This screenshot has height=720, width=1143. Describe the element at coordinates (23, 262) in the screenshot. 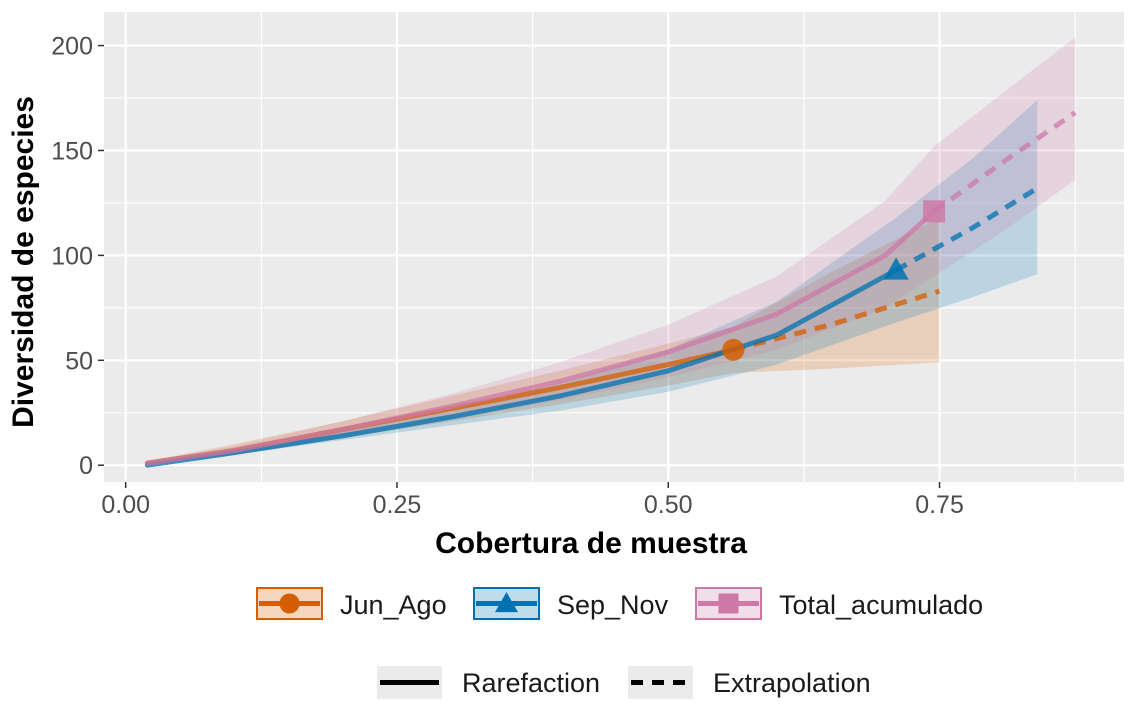

I see `y-axis-title: Diversidad de especies` at that location.